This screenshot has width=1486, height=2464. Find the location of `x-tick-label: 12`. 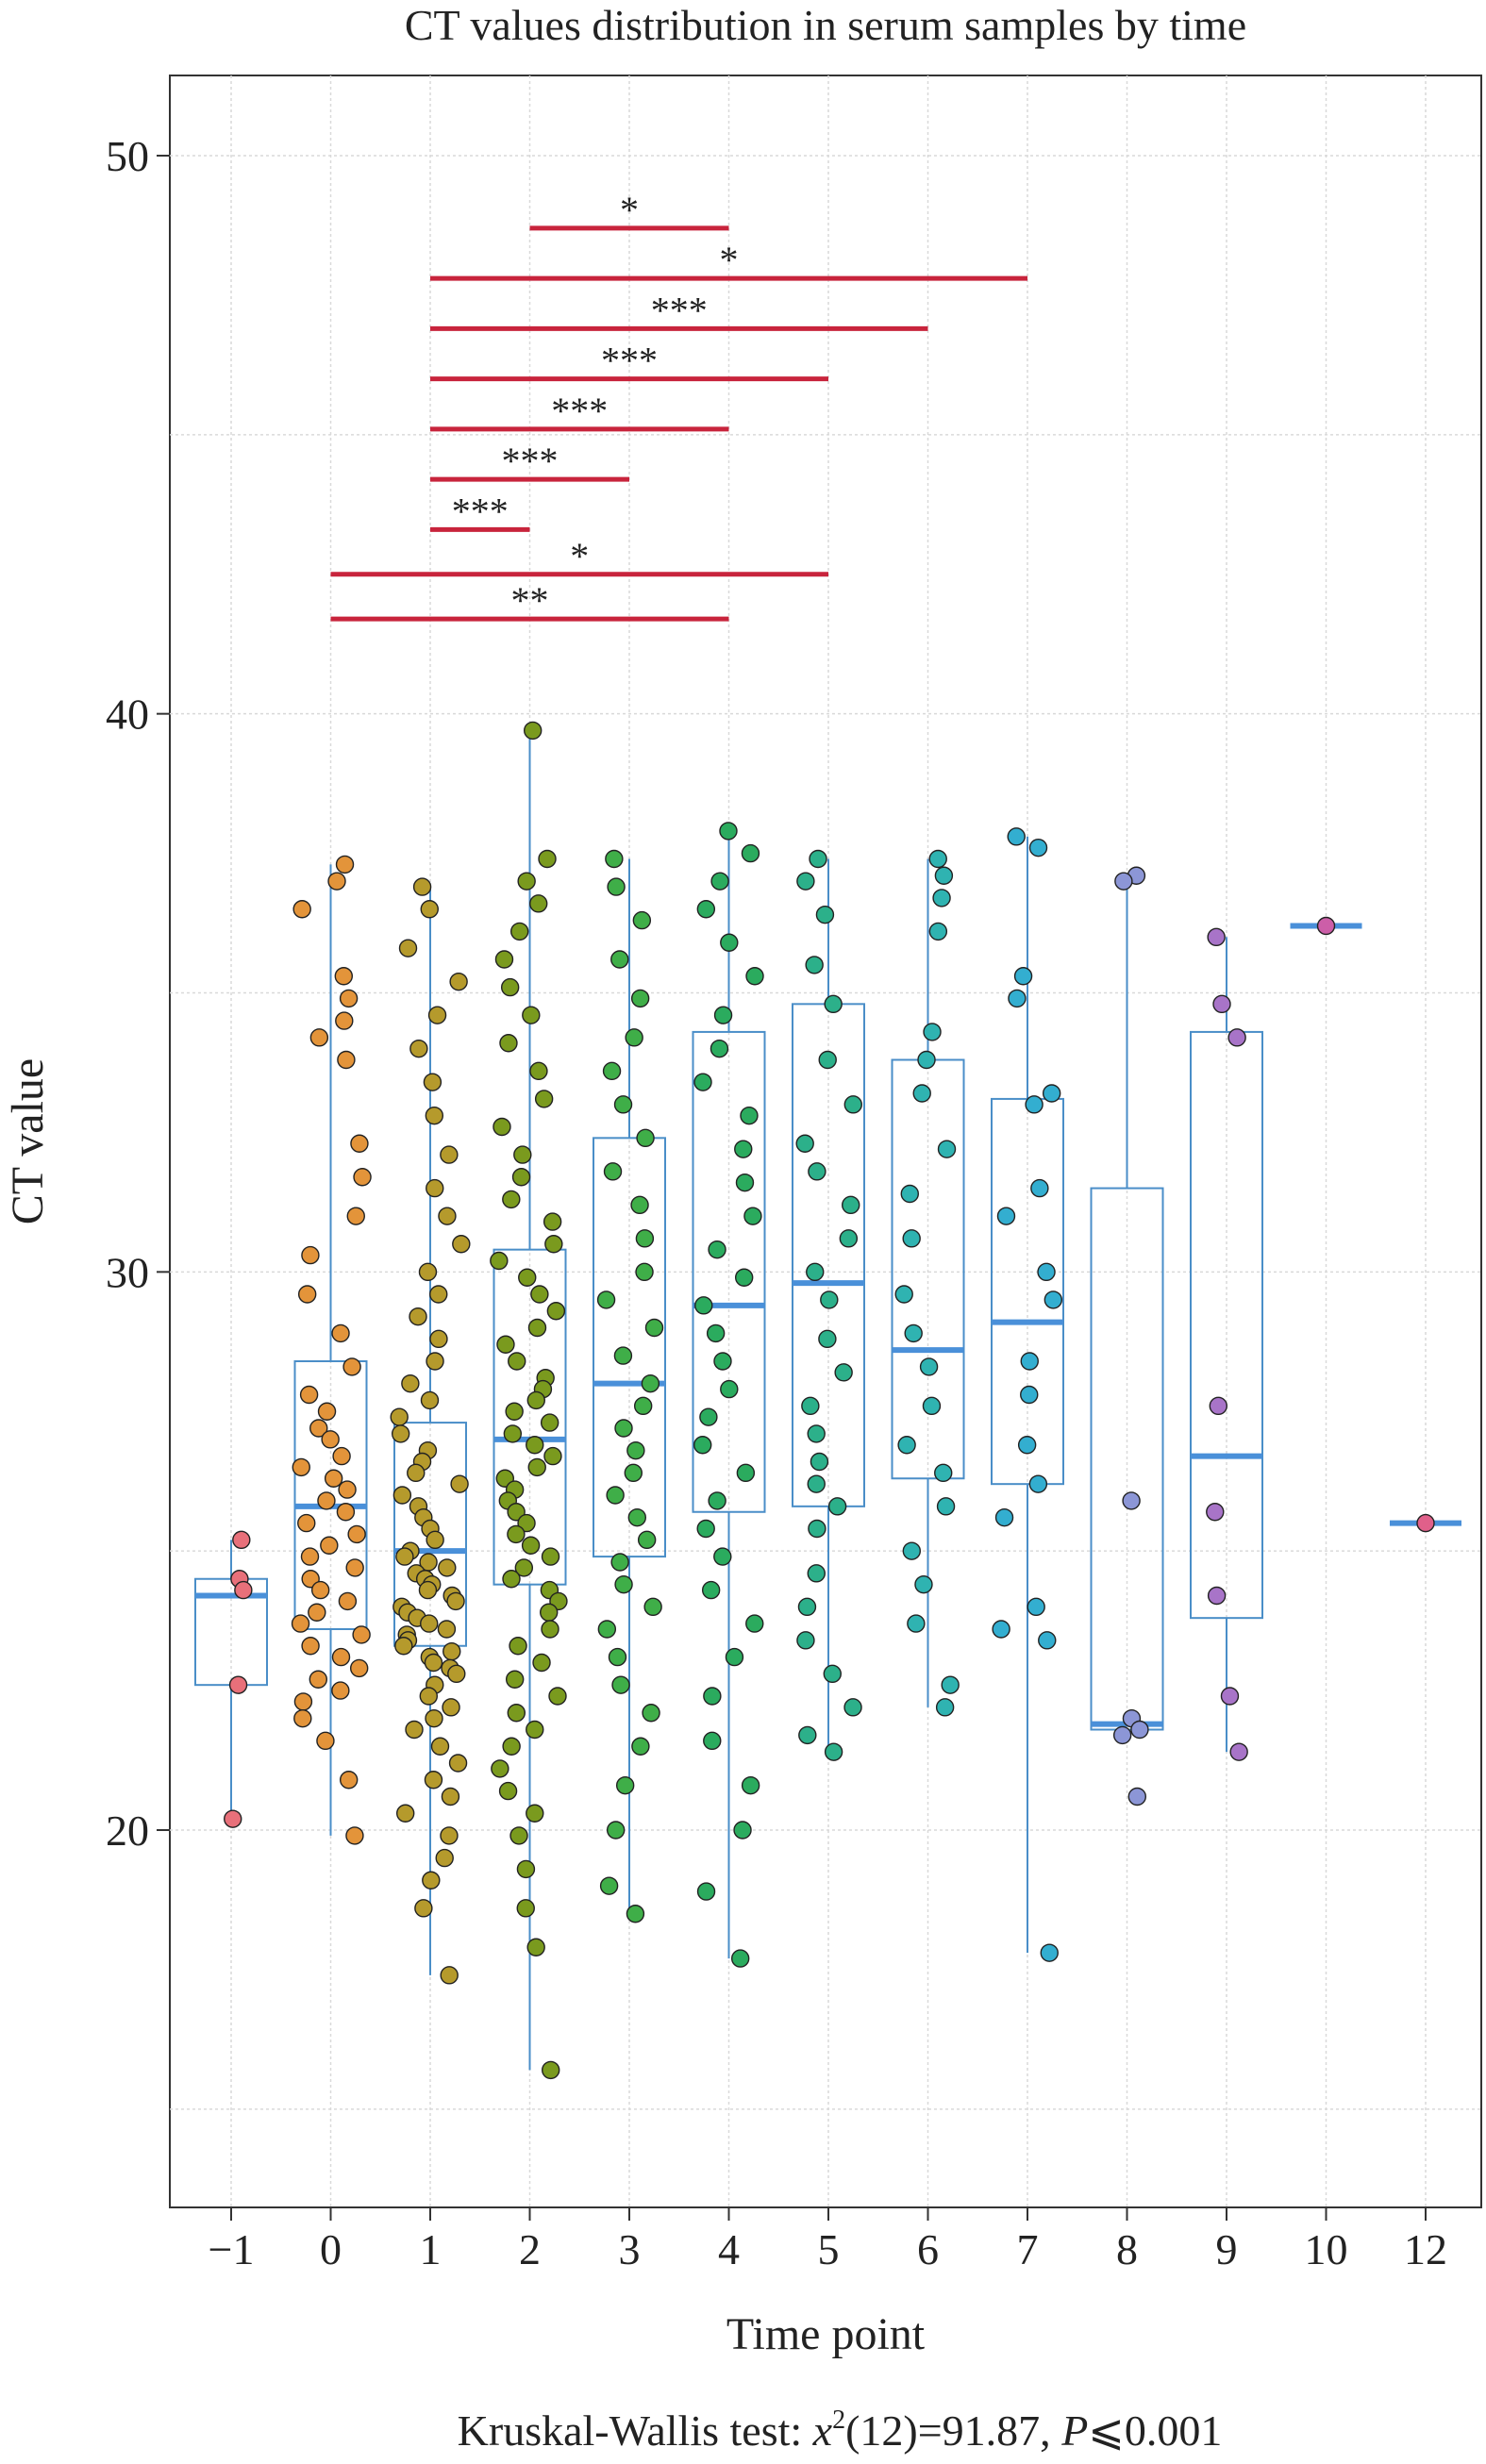

x-tick-label: 12 is located at coordinates (1425, 2249).